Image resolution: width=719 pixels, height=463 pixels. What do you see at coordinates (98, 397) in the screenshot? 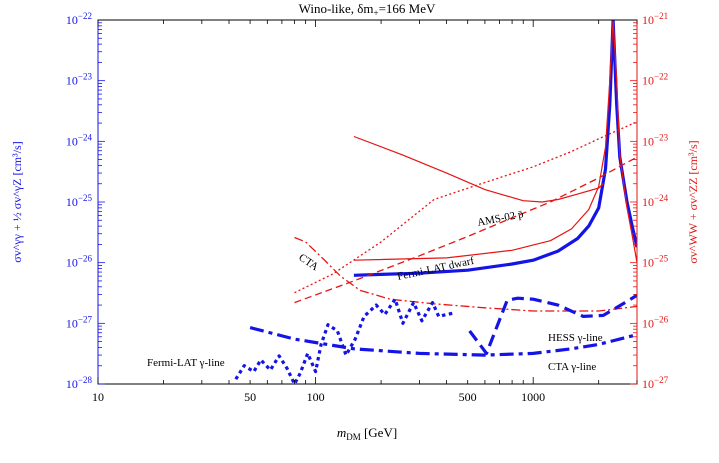
I see `x-tick-label: 10` at bounding box center [98, 397].